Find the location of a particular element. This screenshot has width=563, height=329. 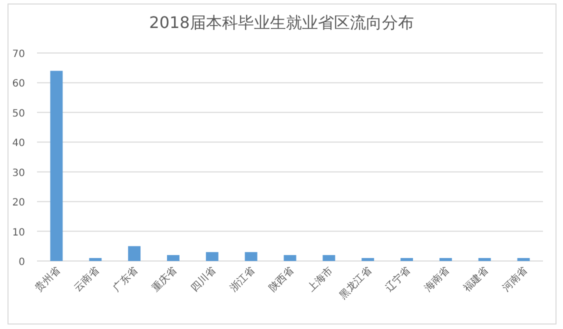

x-tick-label: 重庆省 is located at coordinates (165, 279).